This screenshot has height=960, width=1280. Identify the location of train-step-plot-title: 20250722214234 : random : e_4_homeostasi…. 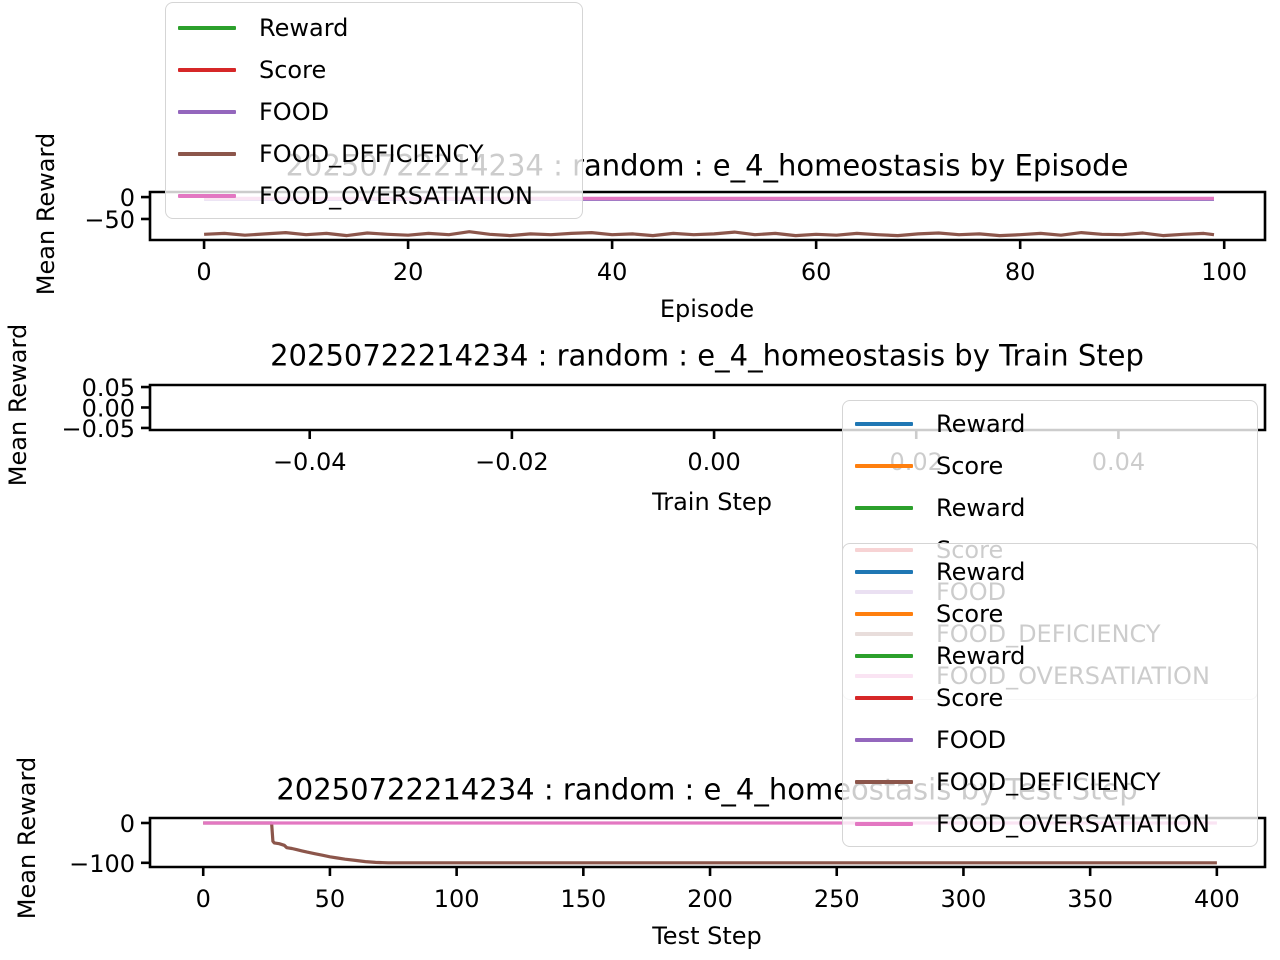
(707, 355).